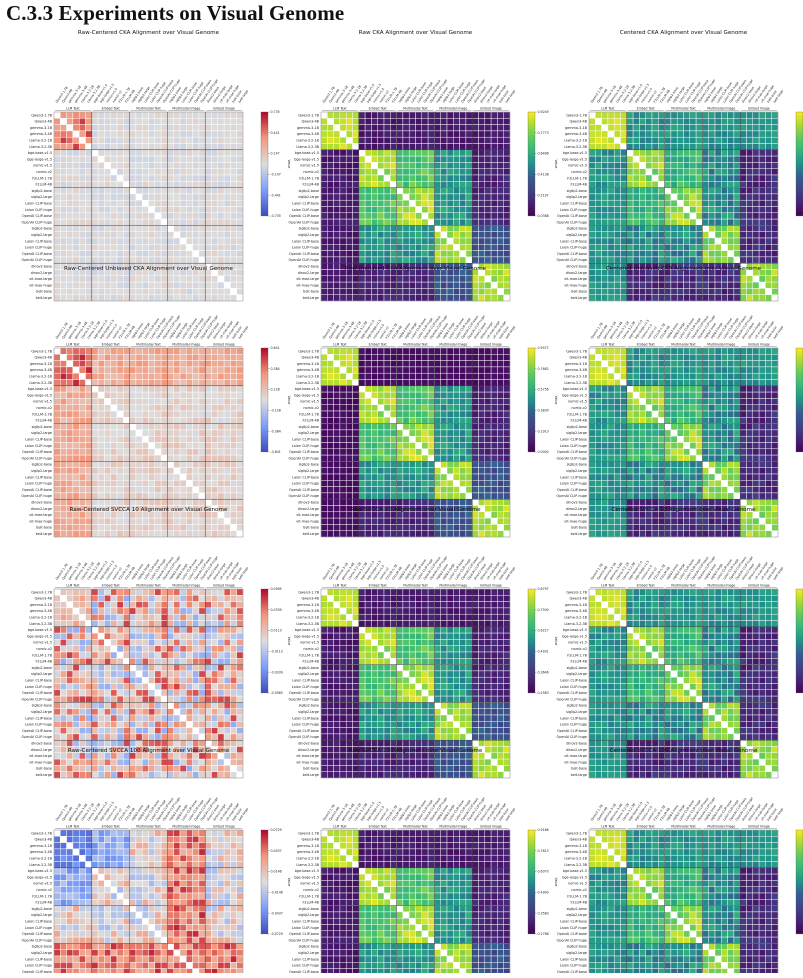 The height and width of the screenshot is (978, 803). I want to click on colorbar, so click(264, 400).